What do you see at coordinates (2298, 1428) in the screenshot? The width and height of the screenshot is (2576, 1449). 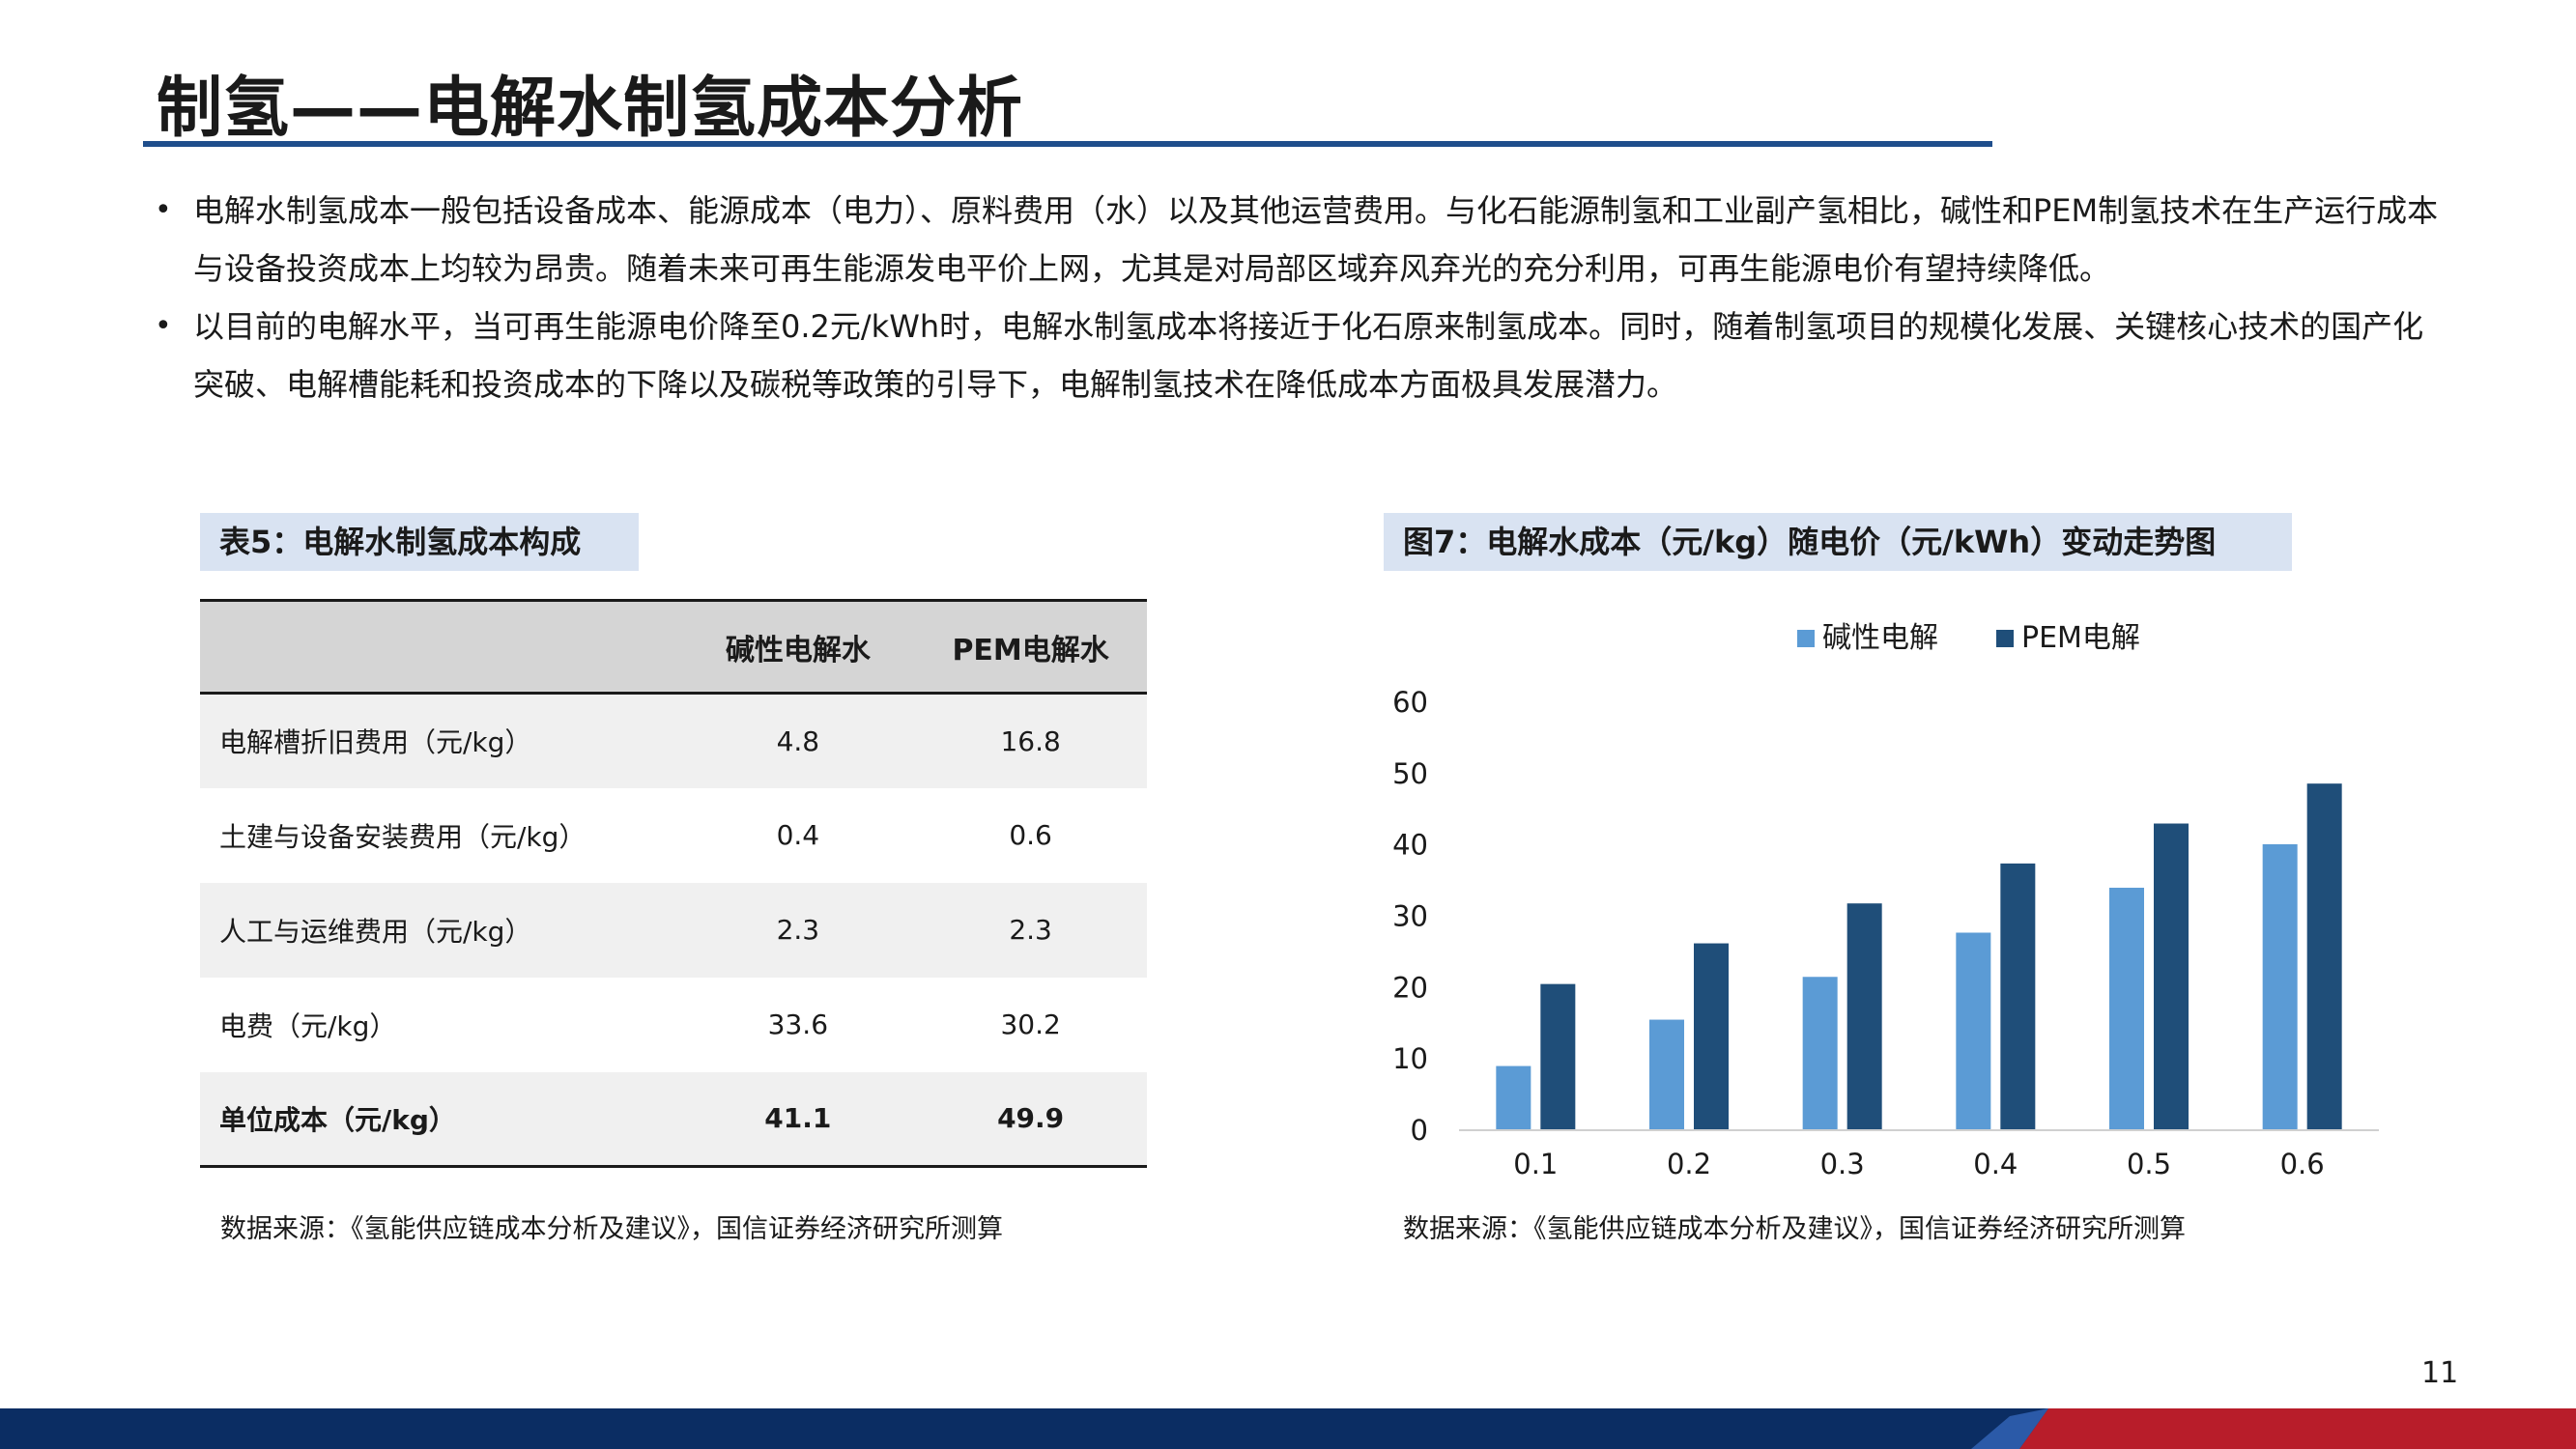 I see `footer-red-band` at bounding box center [2298, 1428].